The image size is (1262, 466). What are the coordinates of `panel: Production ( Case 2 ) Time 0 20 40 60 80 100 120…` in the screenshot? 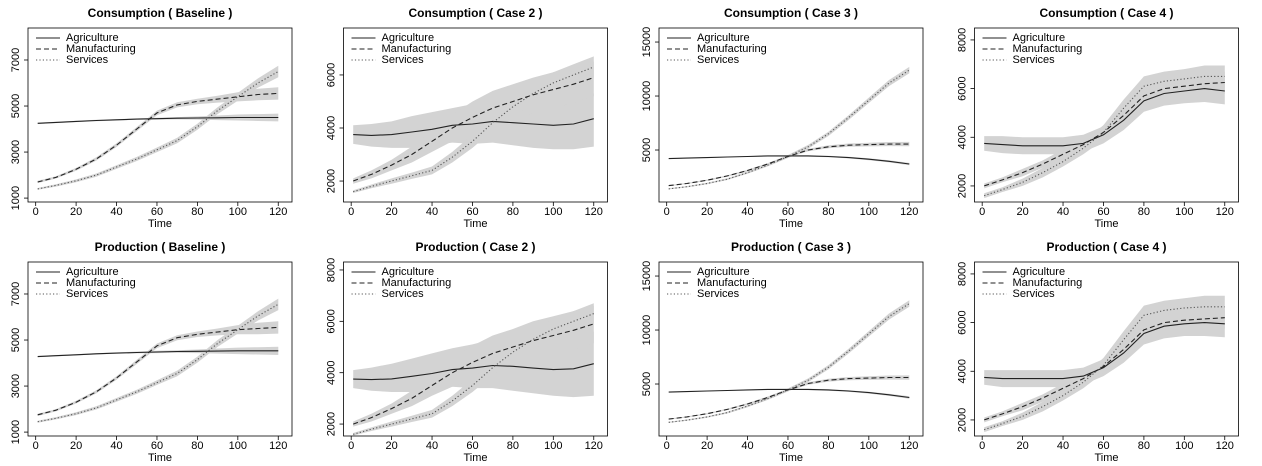 It's located at (466, 352).